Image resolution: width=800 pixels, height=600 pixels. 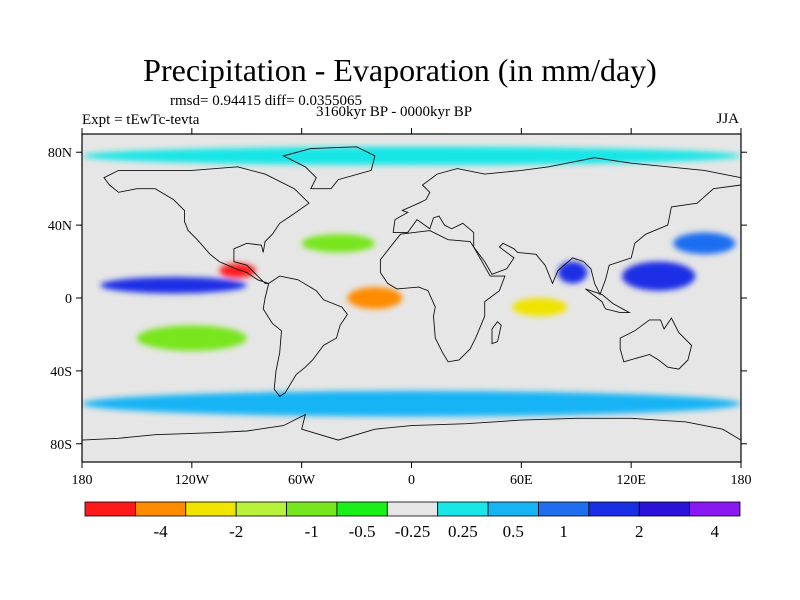 I want to click on x-tick-label: 120W, so click(x=192, y=480).